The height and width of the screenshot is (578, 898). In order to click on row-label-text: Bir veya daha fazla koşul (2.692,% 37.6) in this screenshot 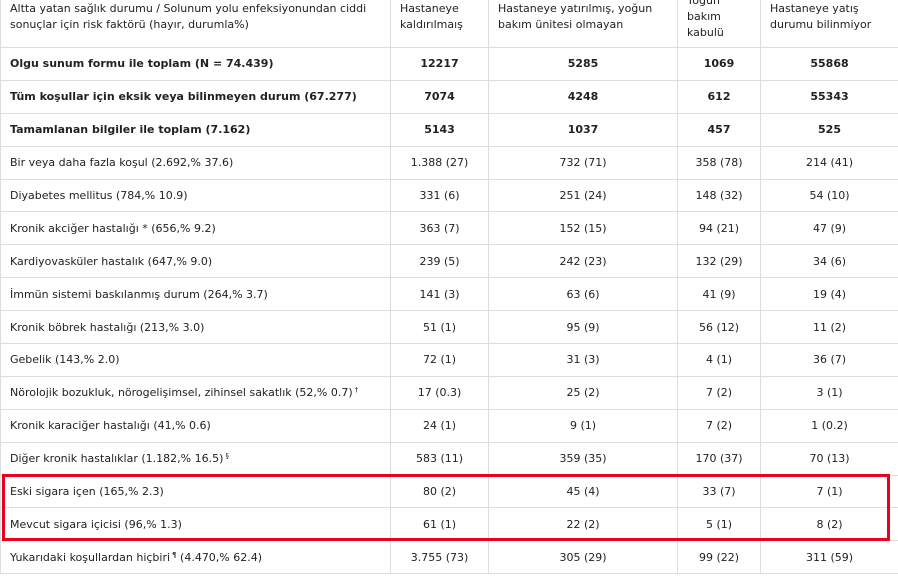, I will do `click(122, 163)`.